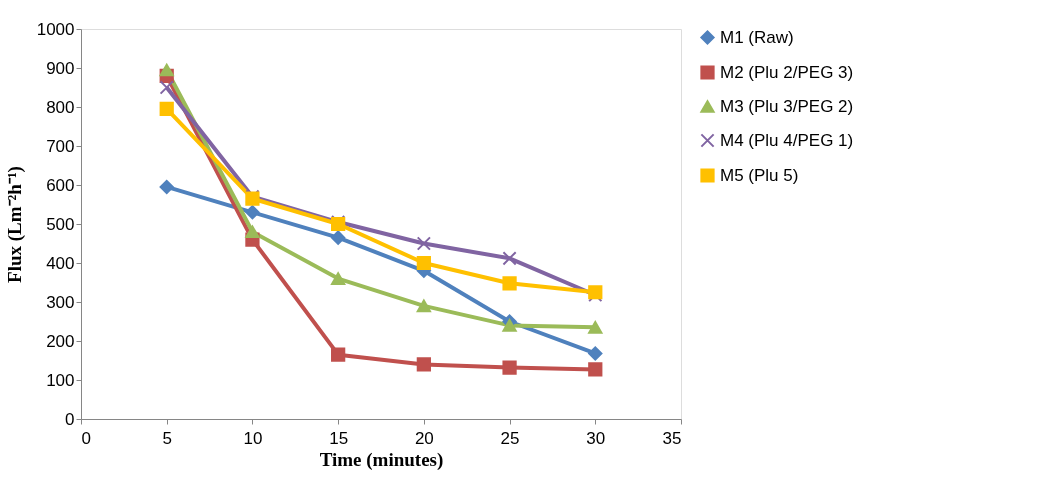 The image size is (1064, 499). Describe the element at coordinates (60, 302) in the screenshot. I see `y-tick-label: 300` at that location.